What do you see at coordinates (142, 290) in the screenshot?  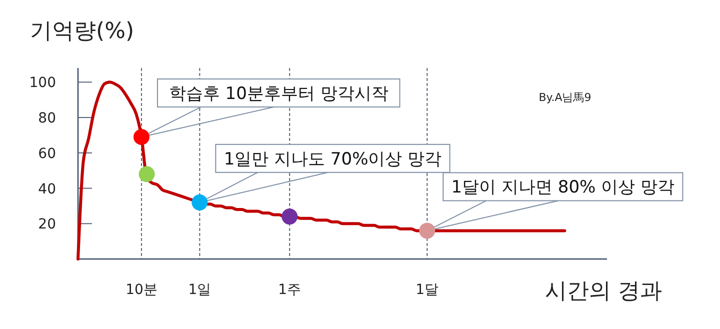 I see `x-tick-label: 10분` at bounding box center [142, 290].